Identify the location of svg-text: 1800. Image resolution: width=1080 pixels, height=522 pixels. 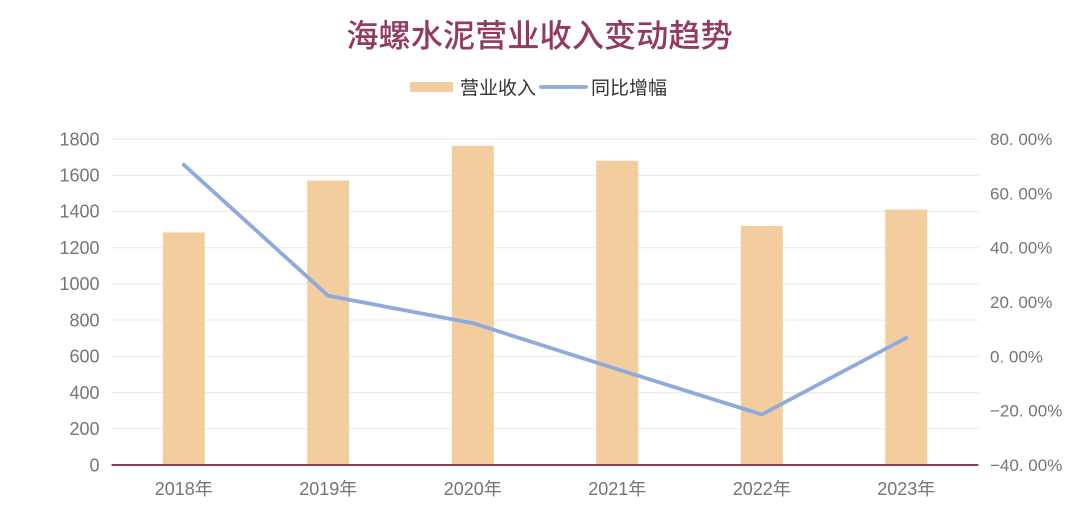
(79, 139).